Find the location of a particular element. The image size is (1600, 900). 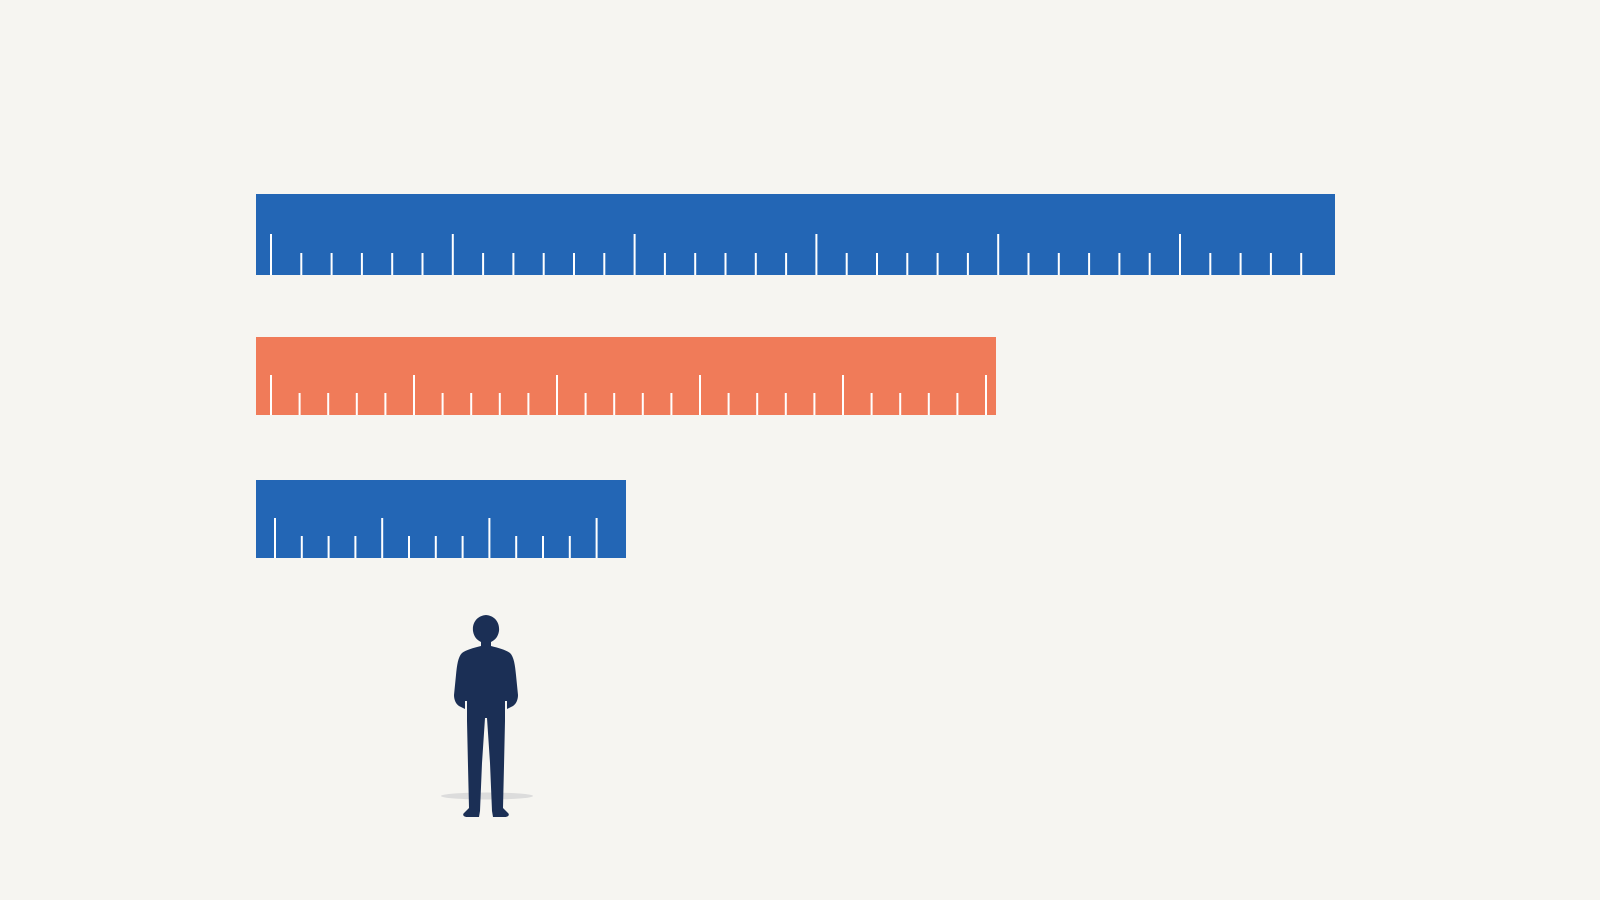

ruler-bar-medium is located at coordinates (626, 376).